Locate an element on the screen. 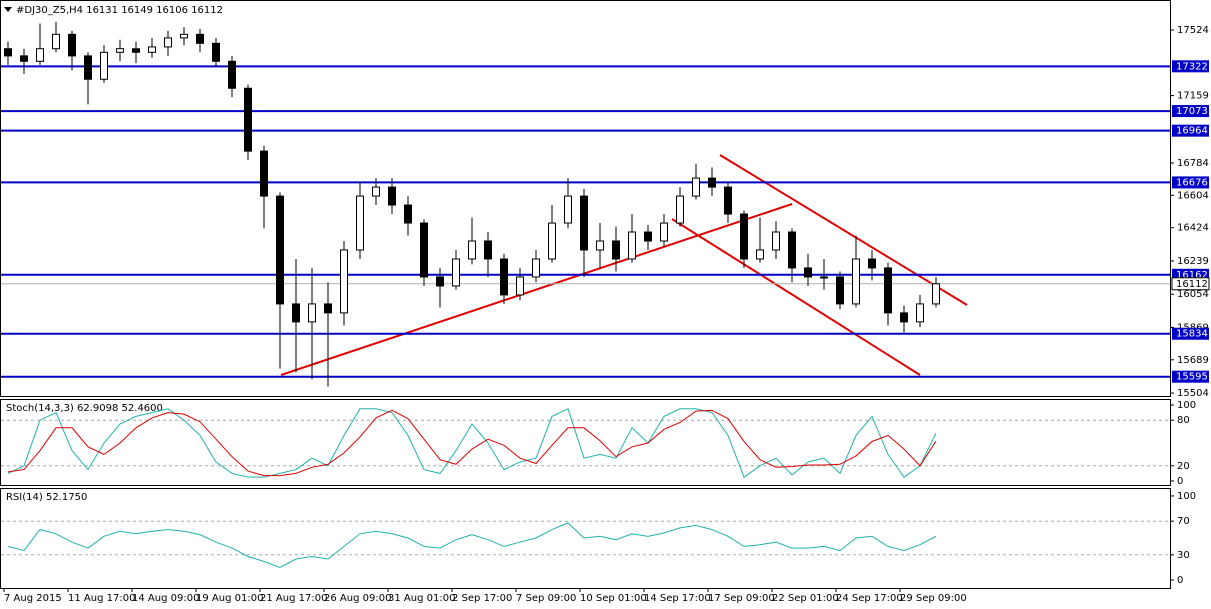 This screenshot has height=609, width=1211. x-tick-label: 14 Aug 09:00 is located at coordinates (165, 598).